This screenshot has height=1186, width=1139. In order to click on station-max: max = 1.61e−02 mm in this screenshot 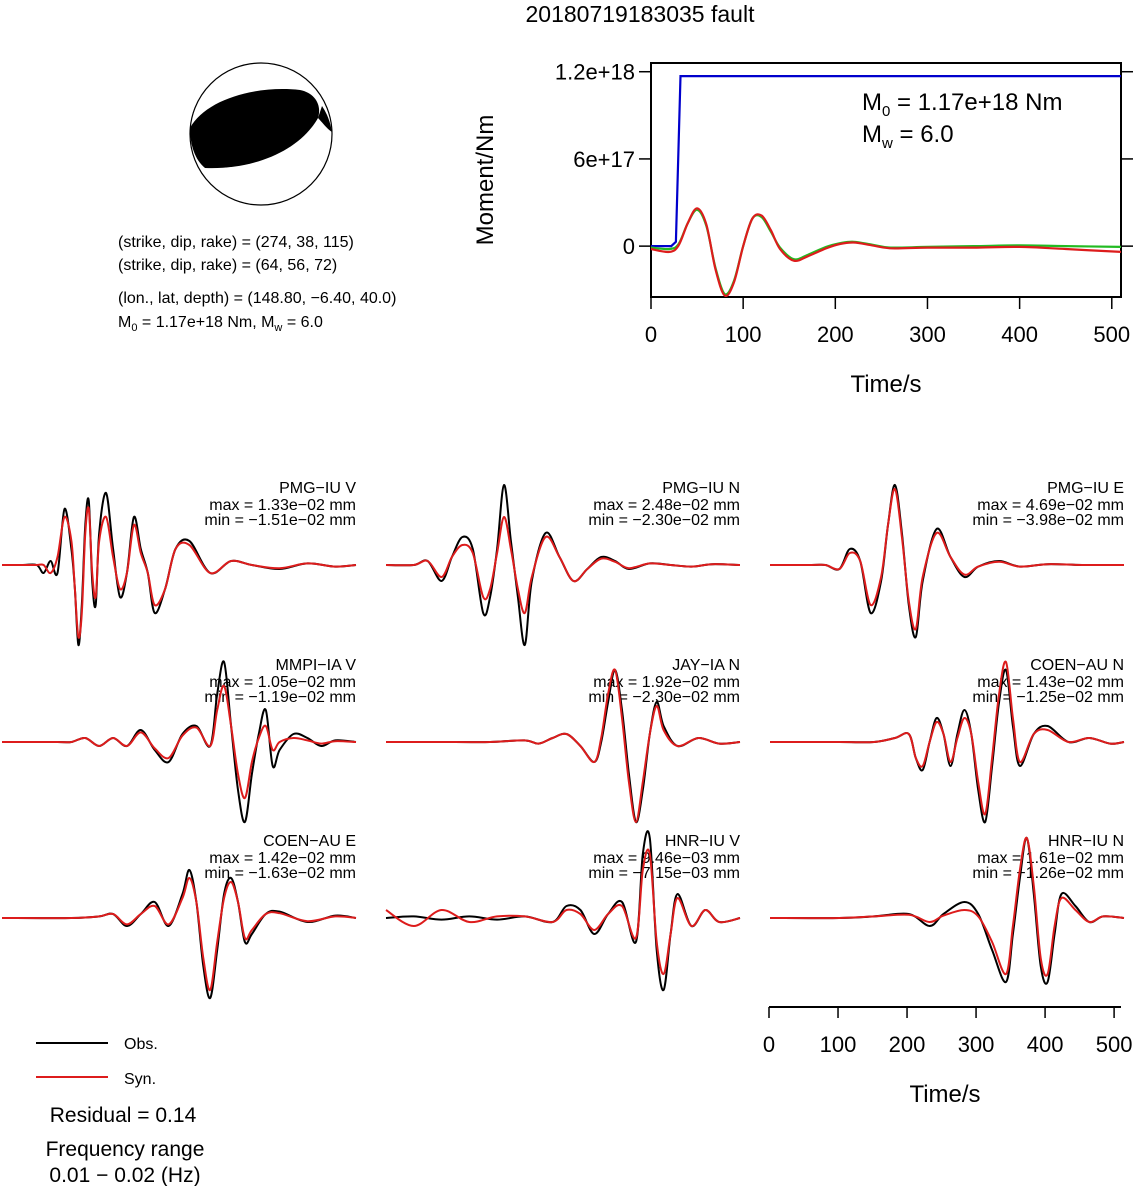, I will do `click(1050, 858)`.